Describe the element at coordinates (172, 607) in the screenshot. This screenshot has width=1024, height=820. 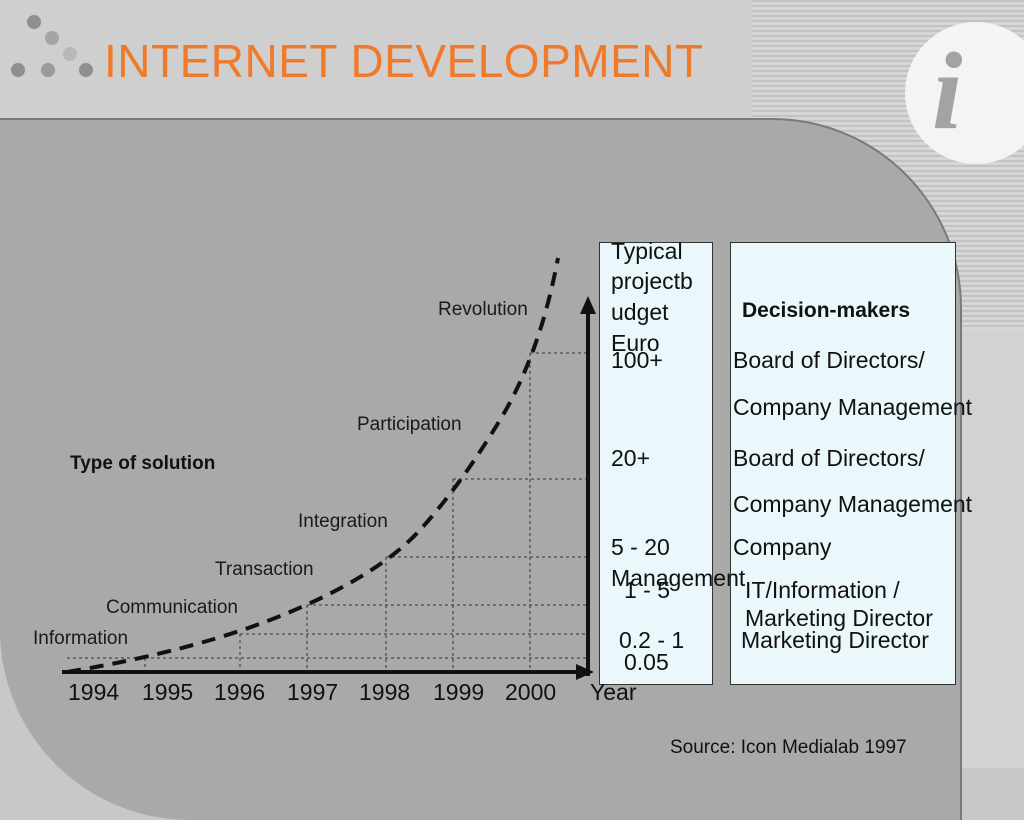
I see `solution-communication: Communication` at that location.